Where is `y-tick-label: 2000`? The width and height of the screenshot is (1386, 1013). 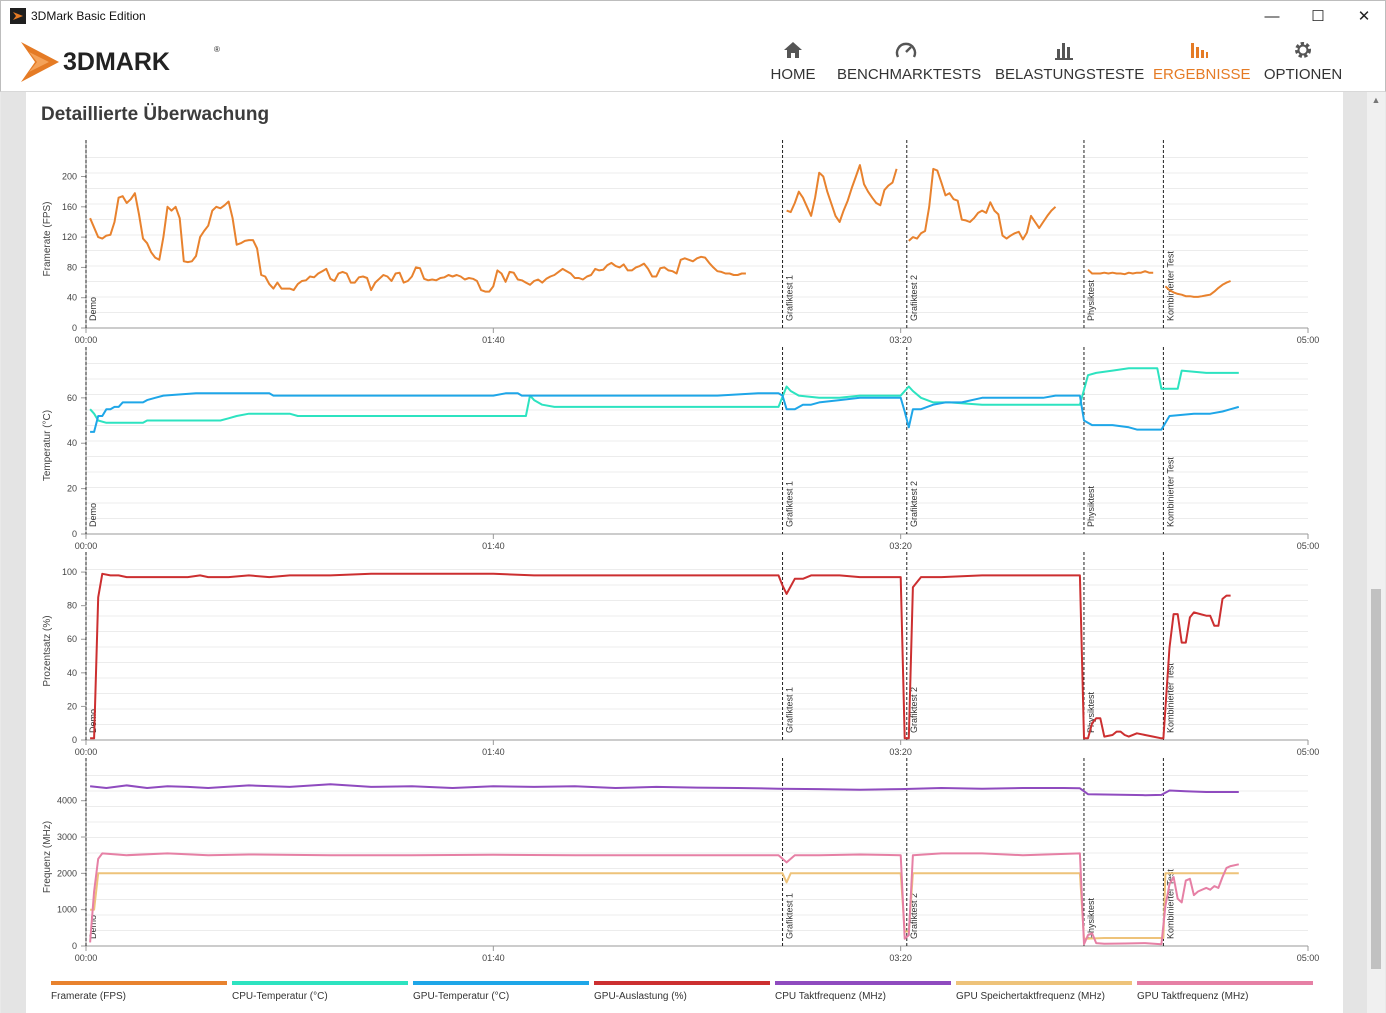 y-tick-label: 2000 is located at coordinates (67, 873).